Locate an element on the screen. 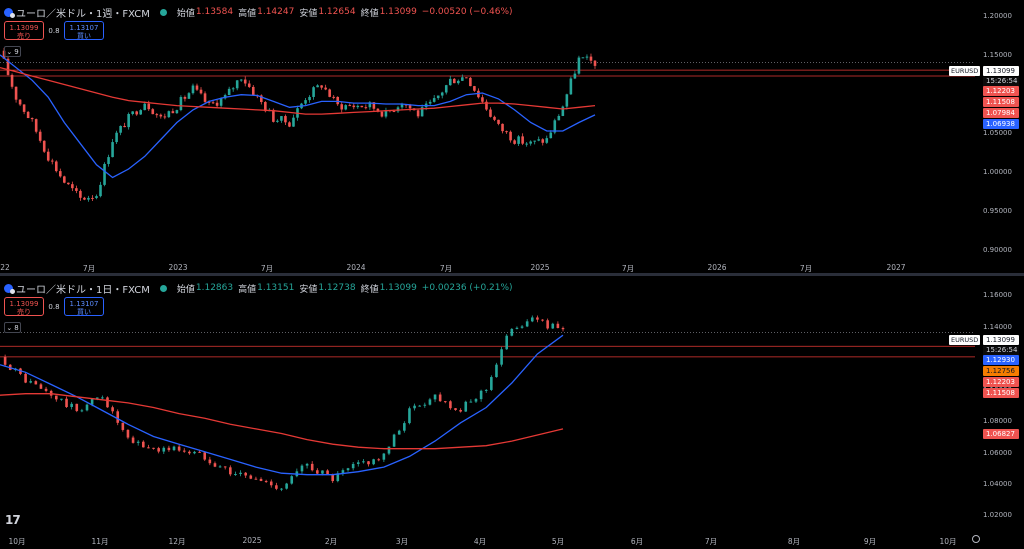  close-label: 終値 is located at coordinates (369, 289).